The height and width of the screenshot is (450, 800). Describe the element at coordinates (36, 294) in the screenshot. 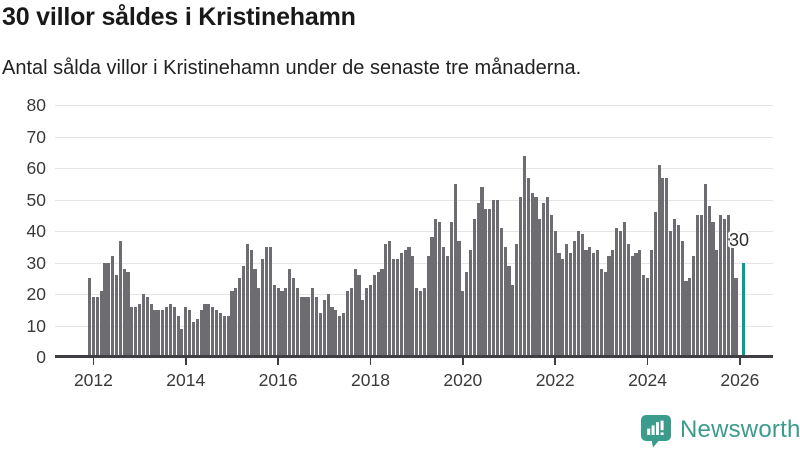

I see `y-axis-tick-label: 20` at that location.